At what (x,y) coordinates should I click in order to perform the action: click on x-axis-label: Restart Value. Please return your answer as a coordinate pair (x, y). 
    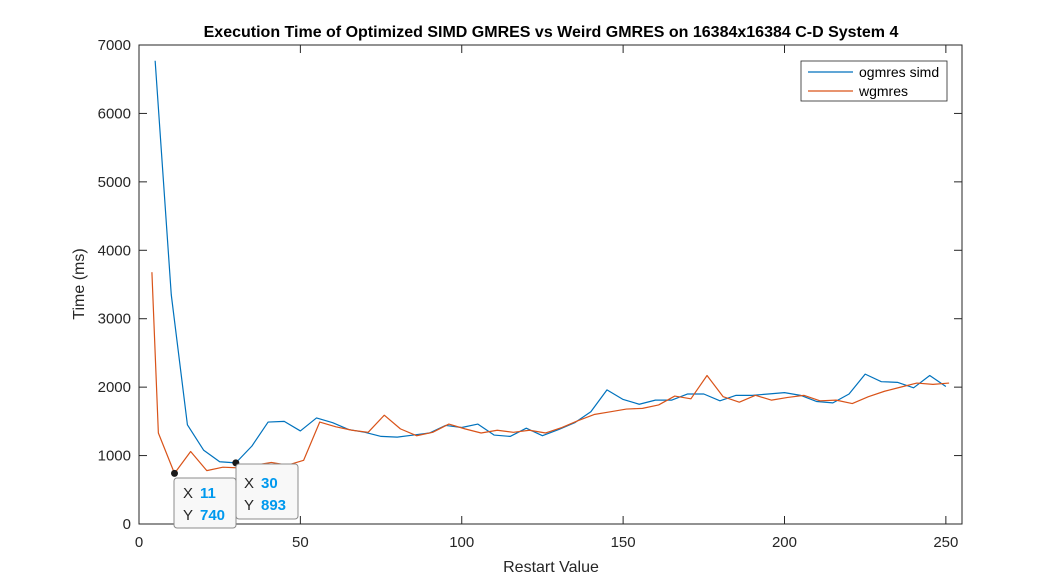
    Looking at the image, I should click on (551, 567).